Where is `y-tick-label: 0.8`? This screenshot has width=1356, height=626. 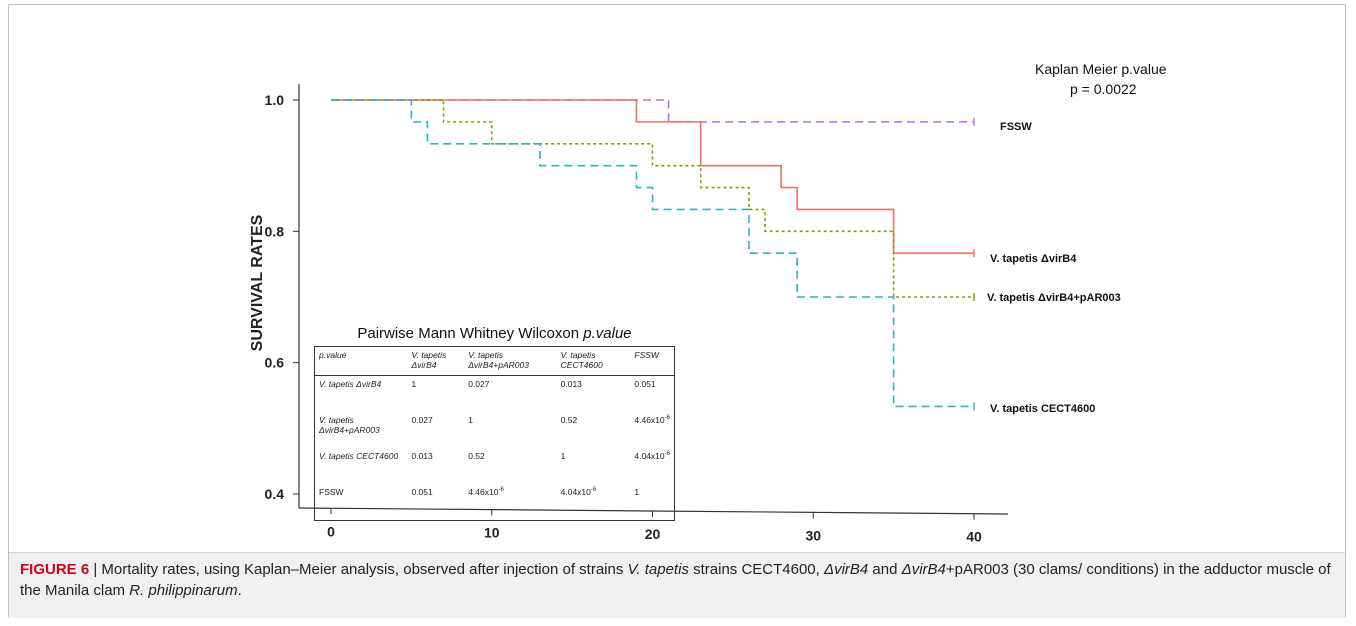 y-tick-label: 0.8 is located at coordinates (275, 231).